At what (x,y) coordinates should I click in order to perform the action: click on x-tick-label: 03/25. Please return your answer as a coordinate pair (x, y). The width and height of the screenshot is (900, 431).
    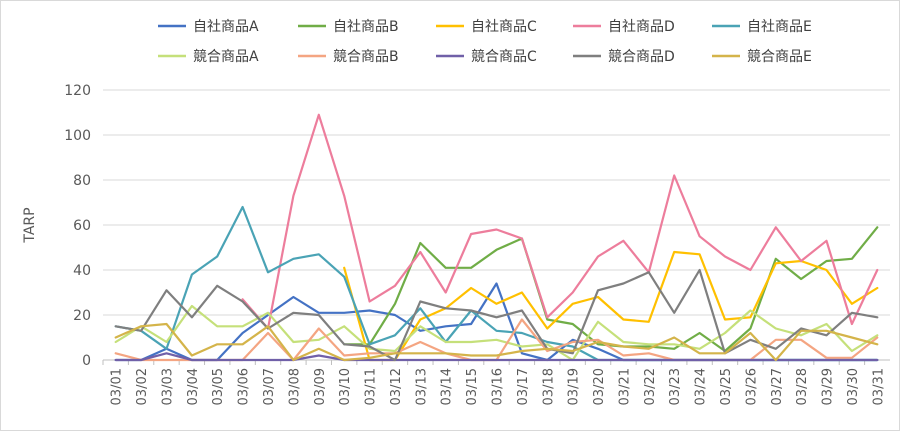
    Looking at the image, I should click on (726, 386).